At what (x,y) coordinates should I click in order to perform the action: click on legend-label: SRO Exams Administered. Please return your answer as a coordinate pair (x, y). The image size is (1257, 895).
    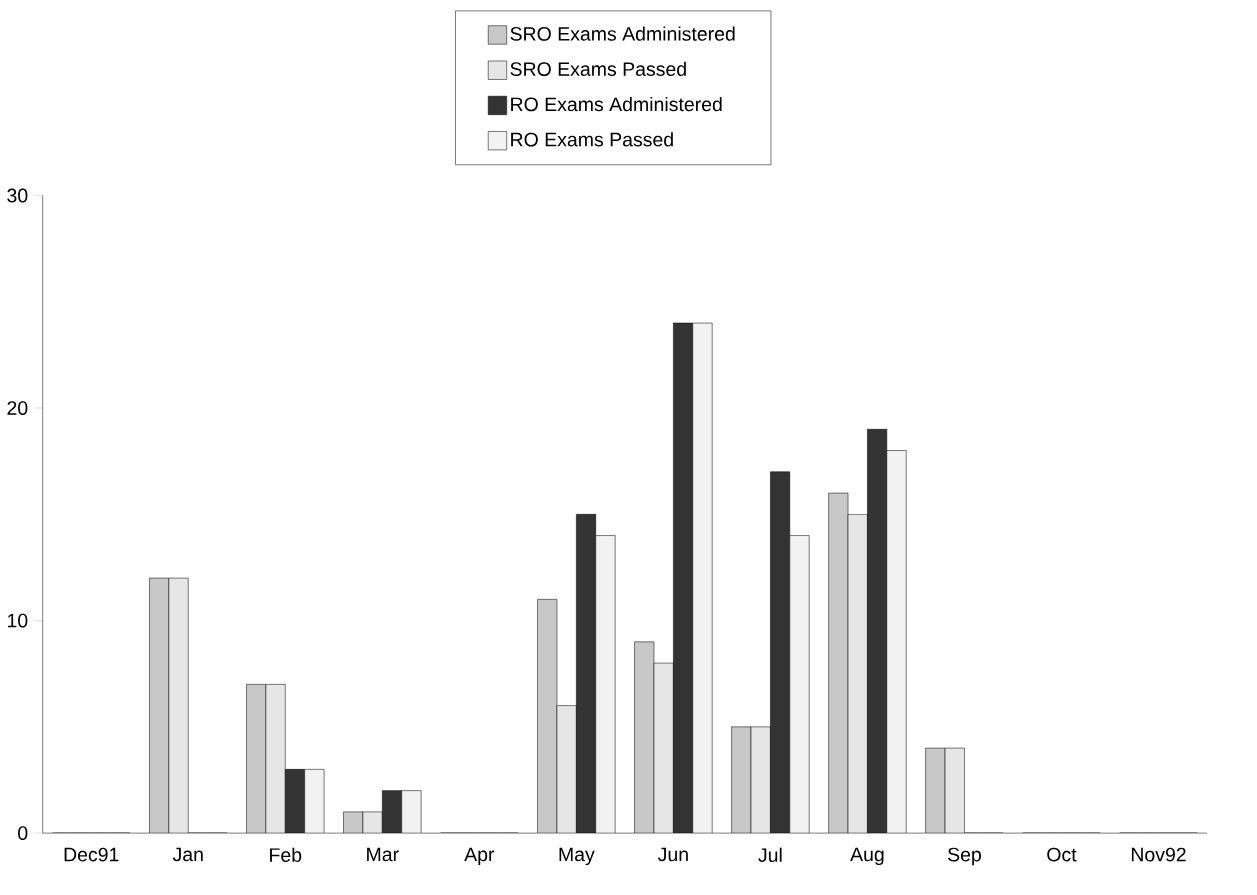
    Looking at the image, I should click on (622, 33).